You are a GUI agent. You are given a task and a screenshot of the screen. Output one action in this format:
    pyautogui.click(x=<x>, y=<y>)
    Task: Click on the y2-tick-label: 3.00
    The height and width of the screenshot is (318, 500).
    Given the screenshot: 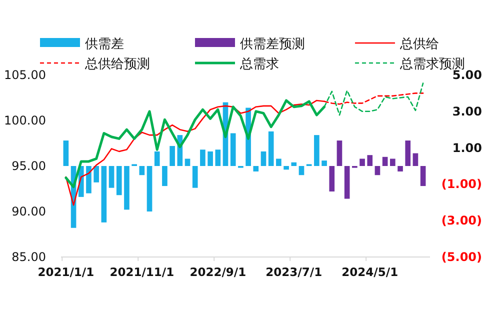 What is the action you would take?
    pyautogui.click(x=467, y=111)
    